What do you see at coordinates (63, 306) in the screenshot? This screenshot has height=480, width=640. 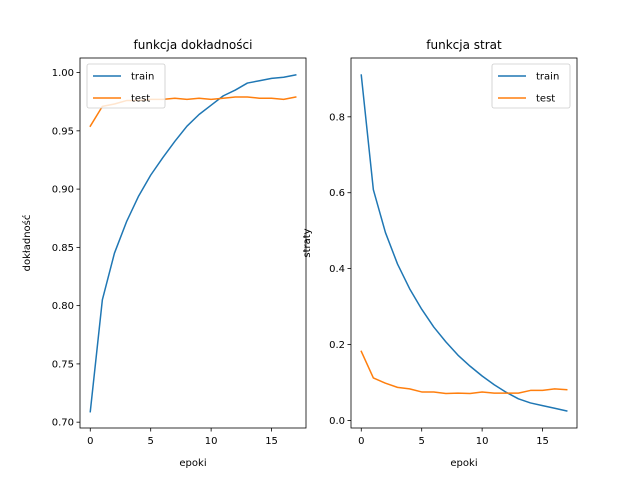 I see `y-tick-label: 0.80` at bounding box center [63, 306].